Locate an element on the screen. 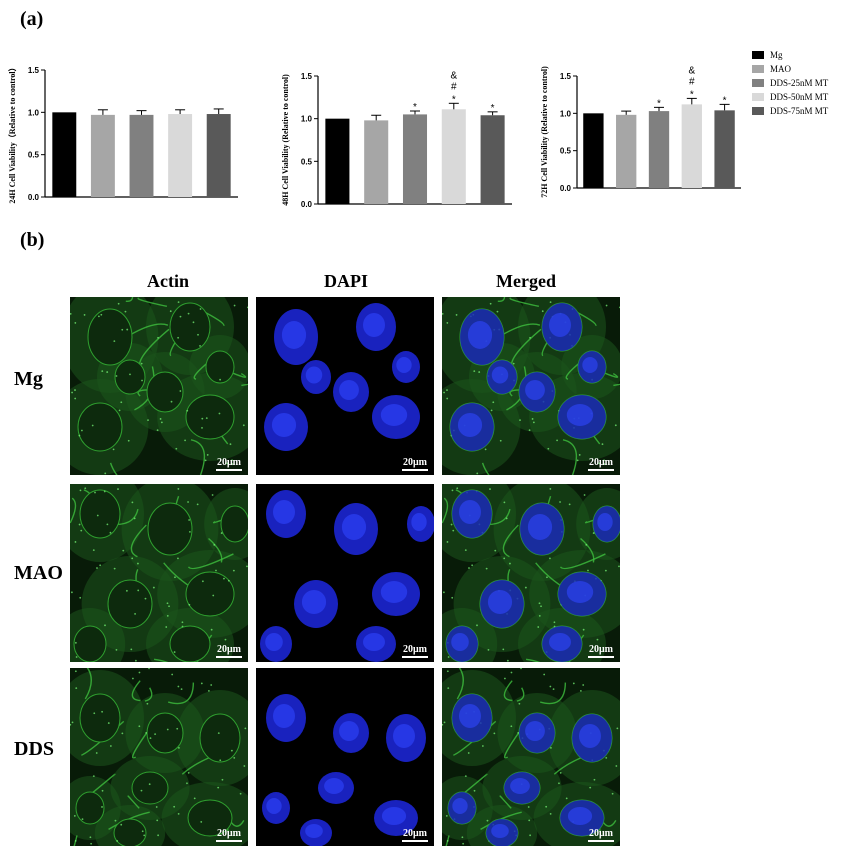 This screenshot has width=842, height=855. micrograph-mg-dapi: 20μm is located at coordinates (345, 386).